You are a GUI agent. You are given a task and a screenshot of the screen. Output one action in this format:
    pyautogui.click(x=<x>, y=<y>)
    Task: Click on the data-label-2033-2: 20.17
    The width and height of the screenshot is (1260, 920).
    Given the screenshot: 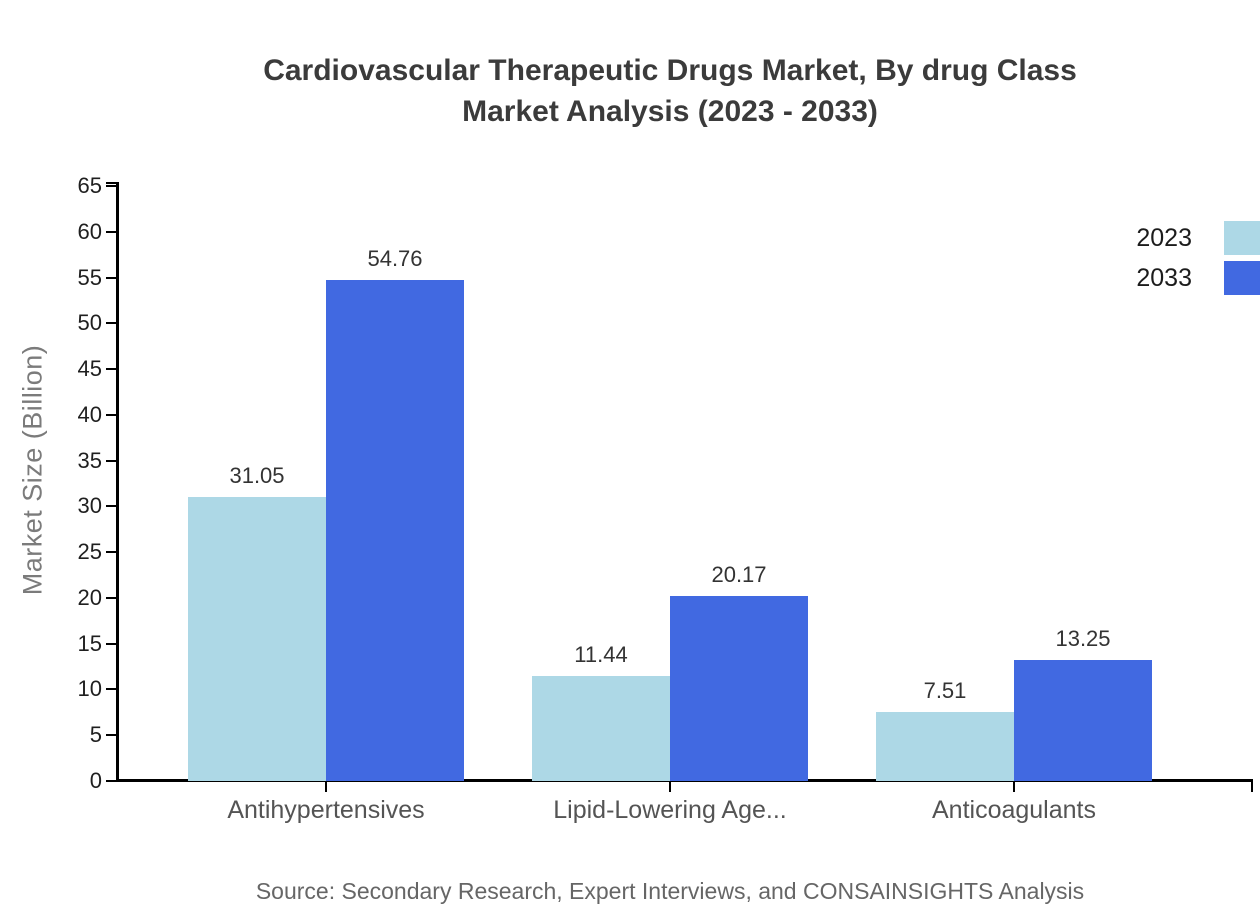 What is the action you would take?
    pyautogui.click(x=739, y=574)
    